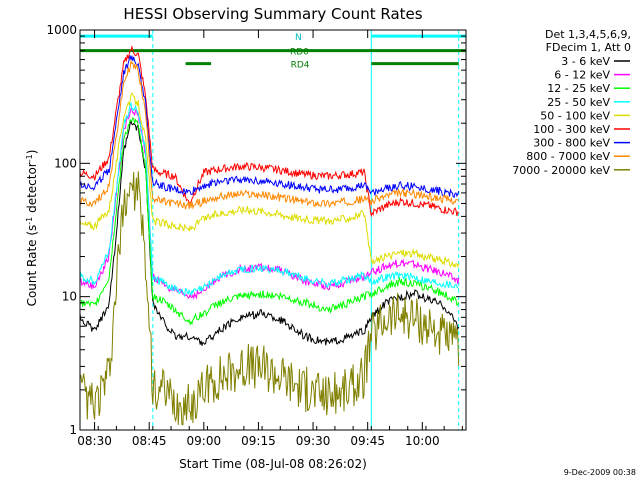 The image size is (640, 480). I want to click on y-axis-label: Count Rate (s-1 detector-1), so click(32, 228).